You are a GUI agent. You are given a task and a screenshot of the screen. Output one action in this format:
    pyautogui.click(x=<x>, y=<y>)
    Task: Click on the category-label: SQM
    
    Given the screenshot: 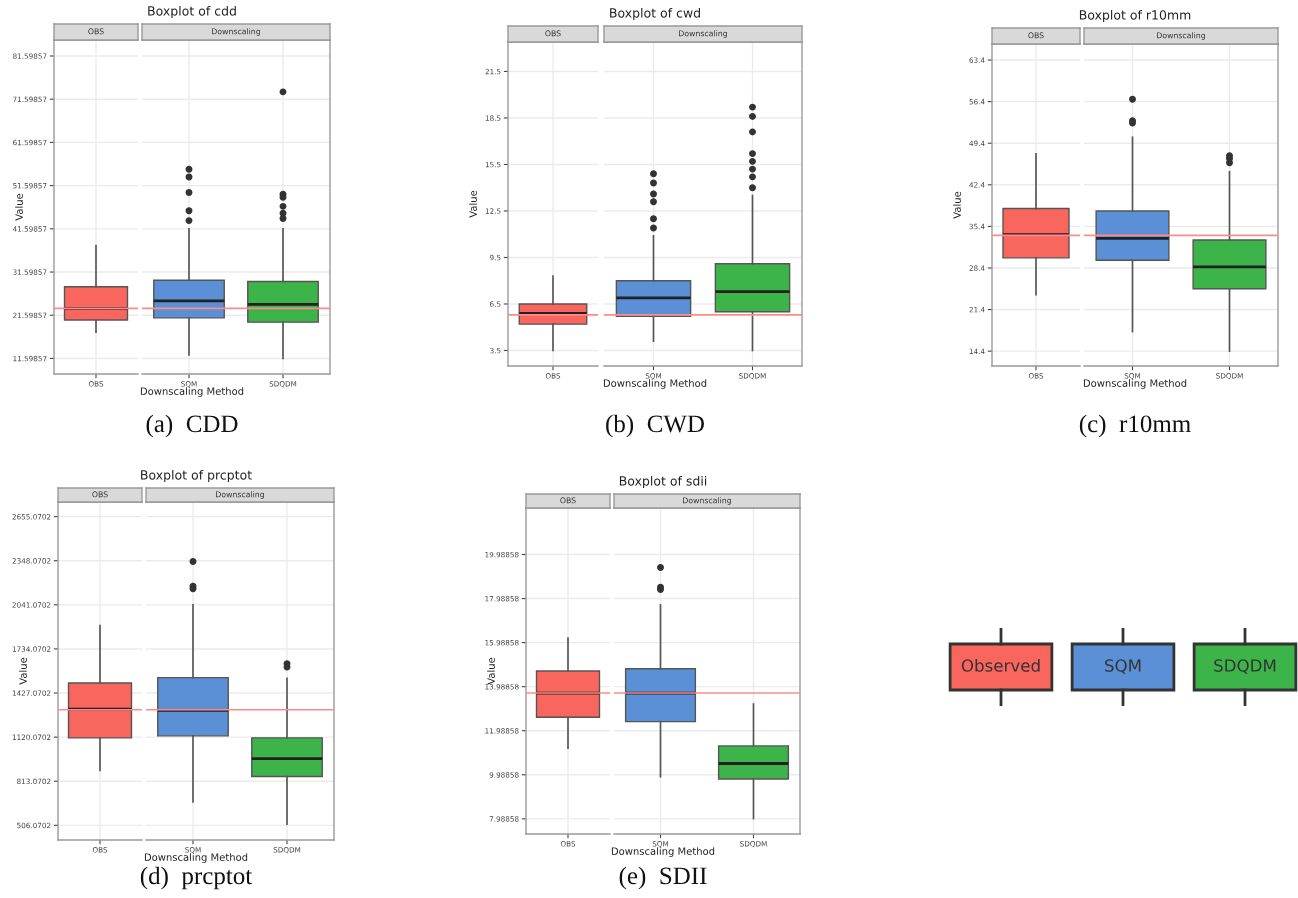 What is the action you would take?
    pyautogui.click(x=1123, y=666)
    